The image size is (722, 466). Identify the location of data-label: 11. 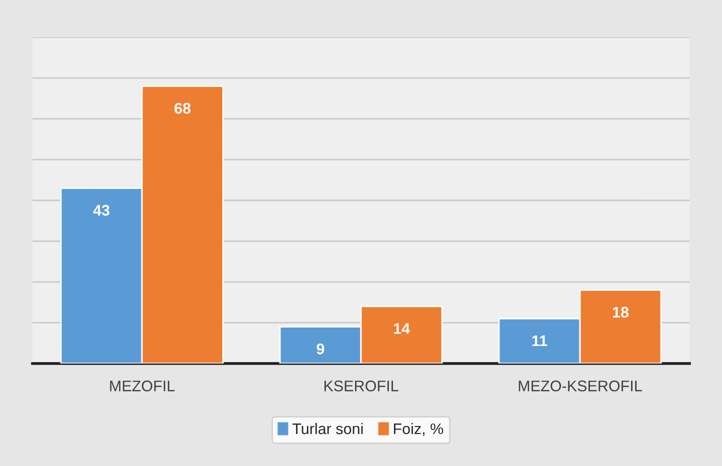
(540, 341).